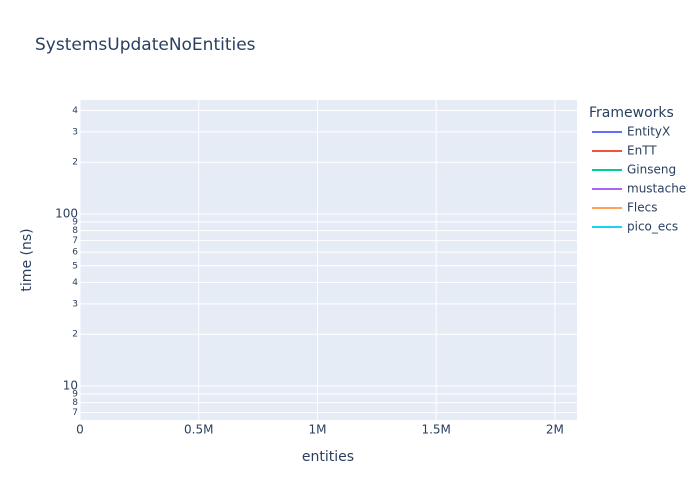 This screenshot has height=500, width=700. Describe the element at coordinates (27, 259) in the screenshot. I see `y-axis-label: time (ns)` at that location.